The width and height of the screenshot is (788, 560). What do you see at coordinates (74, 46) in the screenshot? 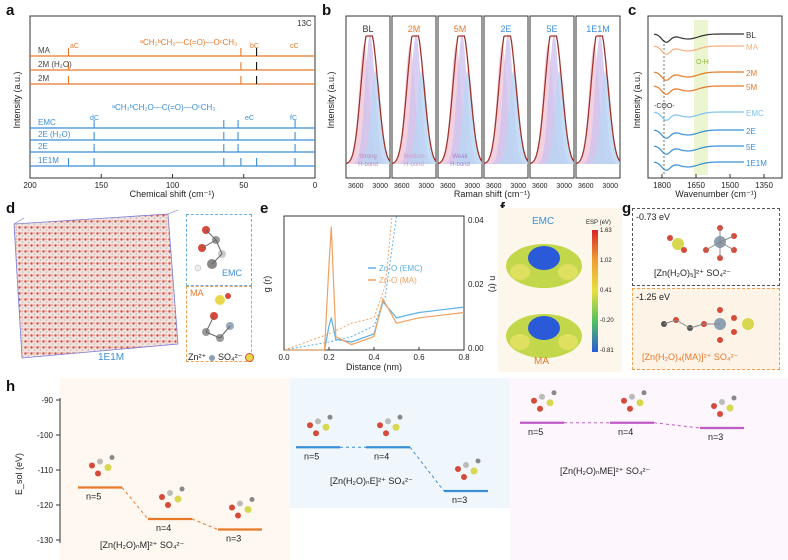
I see `nmr-carbon-annot: aC` at bounding box center [74, 46].